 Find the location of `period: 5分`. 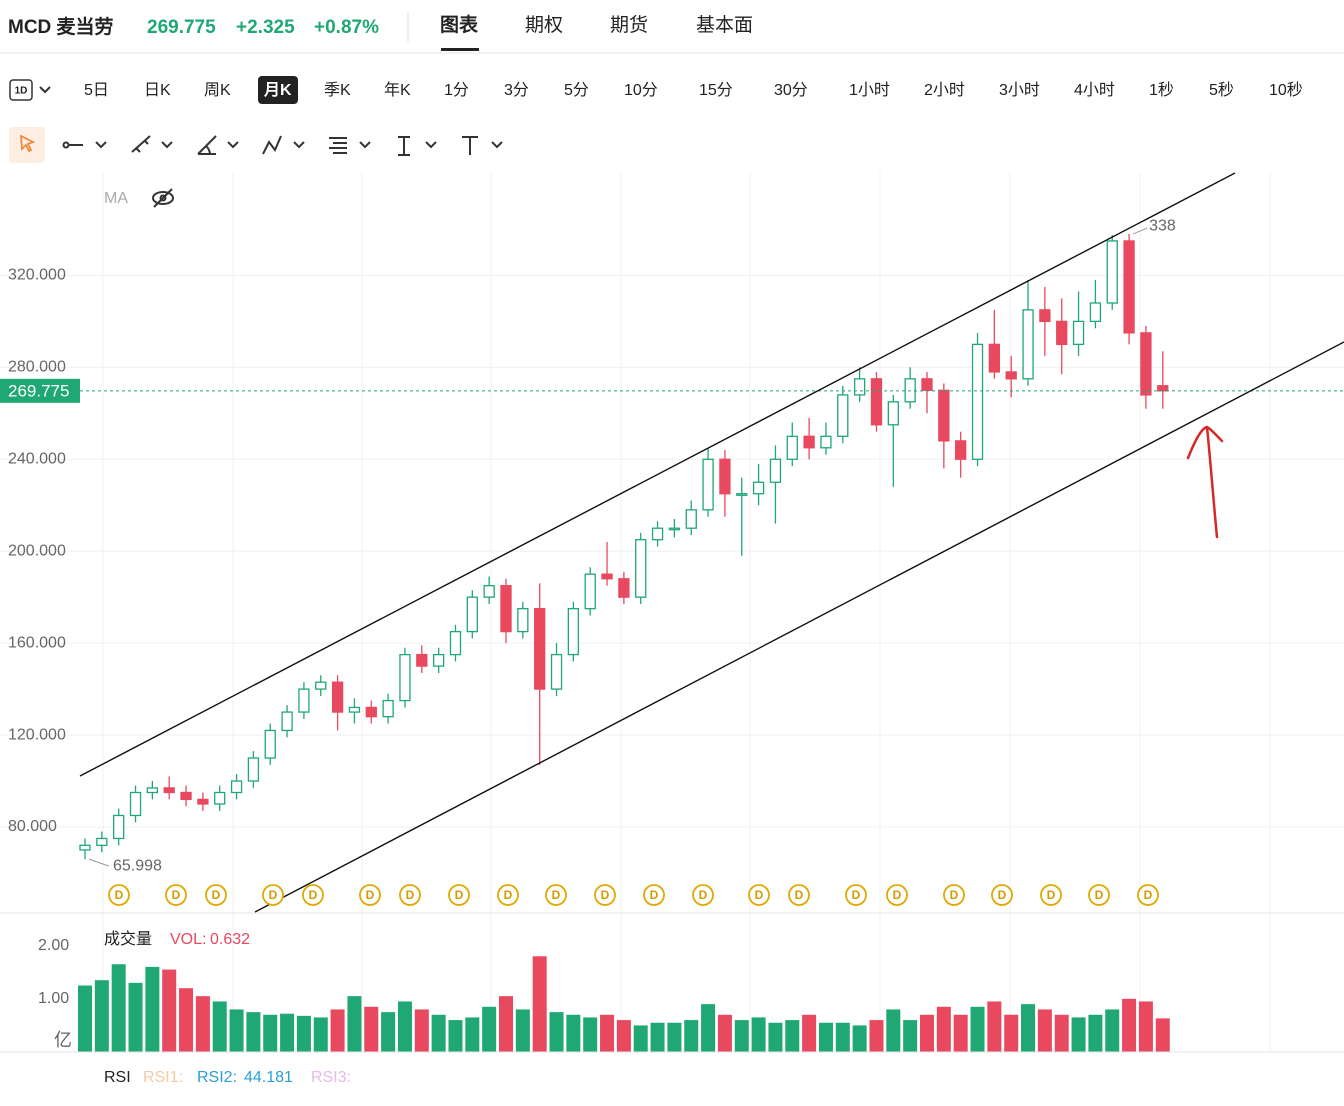

period: 5分 is located at coordinates (576, 90).